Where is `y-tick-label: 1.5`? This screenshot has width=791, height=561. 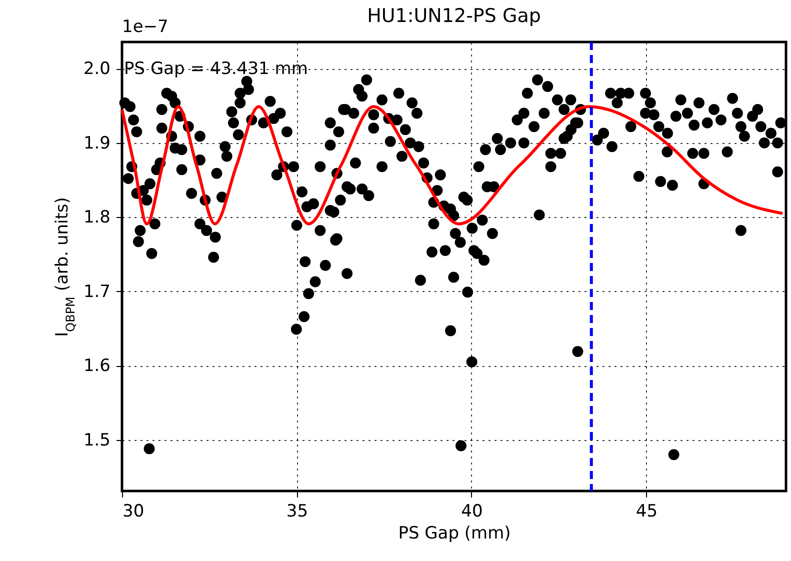
y-tick-label: 1.5 is located at coordinates (96, 440).